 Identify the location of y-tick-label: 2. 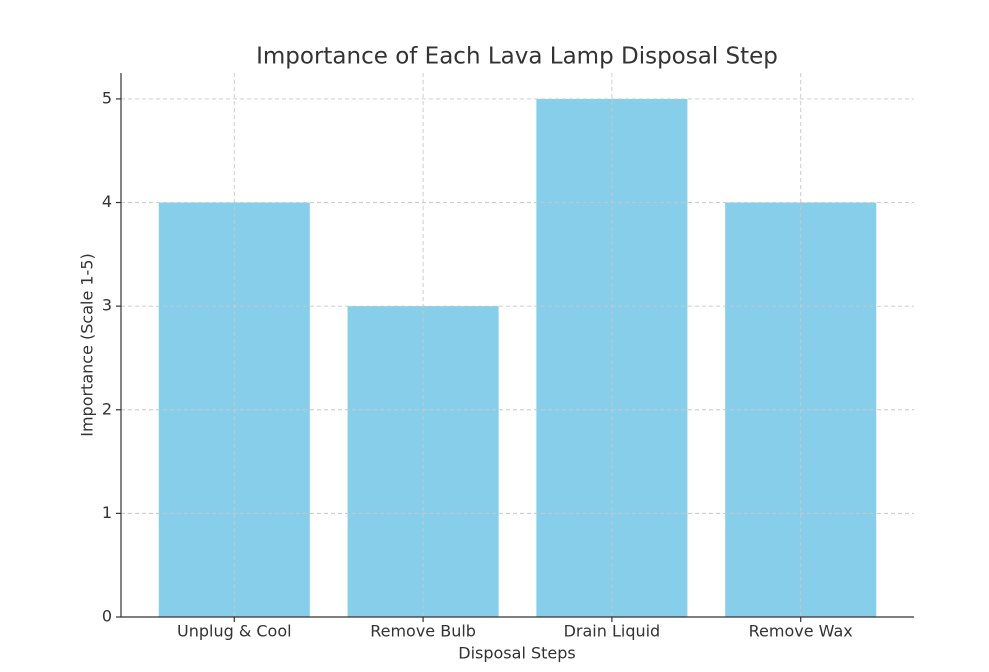
(107, 408).